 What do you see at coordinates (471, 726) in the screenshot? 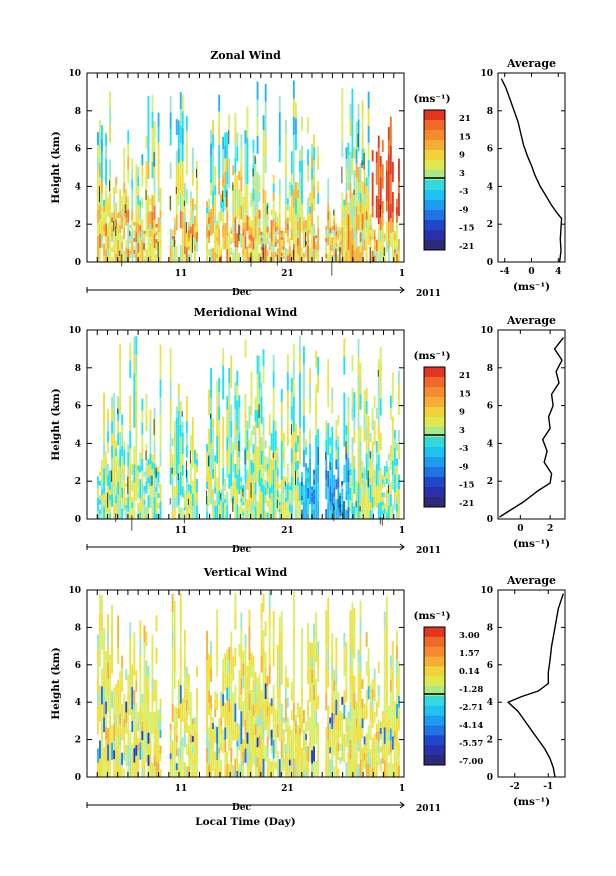
I see `colorbar-label: -4.14` at bounding box center [471, 726].